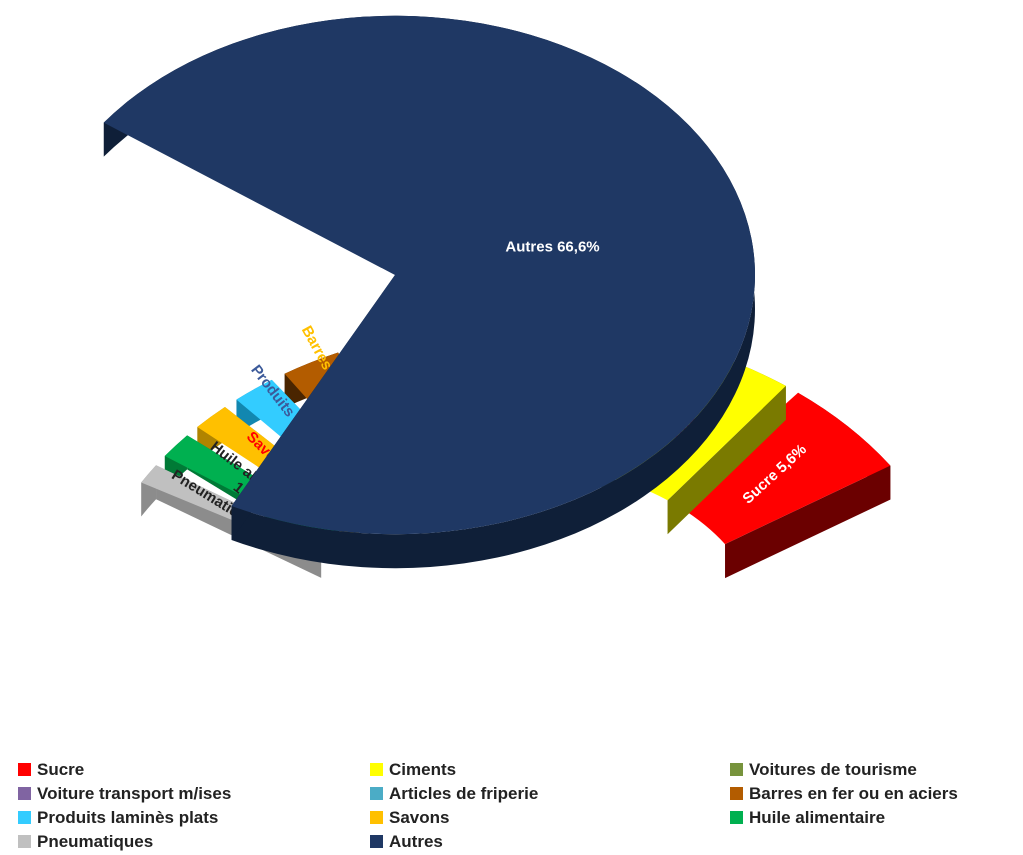 This screenshot has width=1023, height=855. I want to click on legend-item-savons: Savons, so click(550, 817).